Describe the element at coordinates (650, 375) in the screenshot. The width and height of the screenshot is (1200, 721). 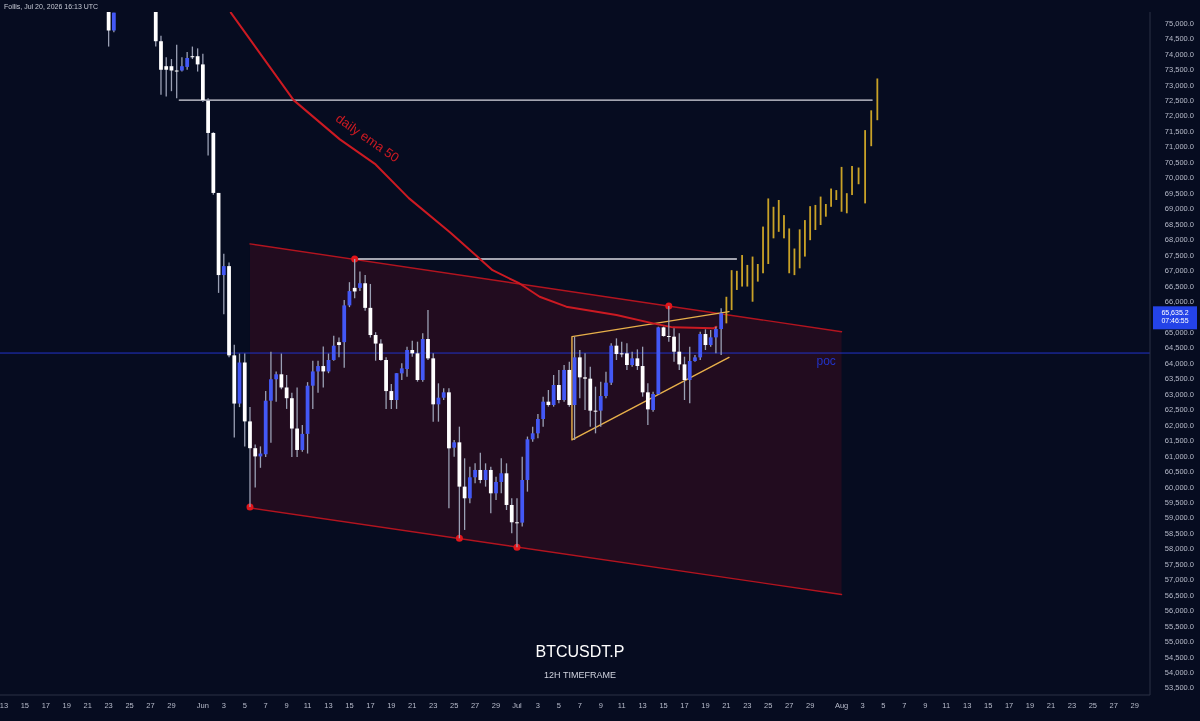
I see `line-series` at that location.